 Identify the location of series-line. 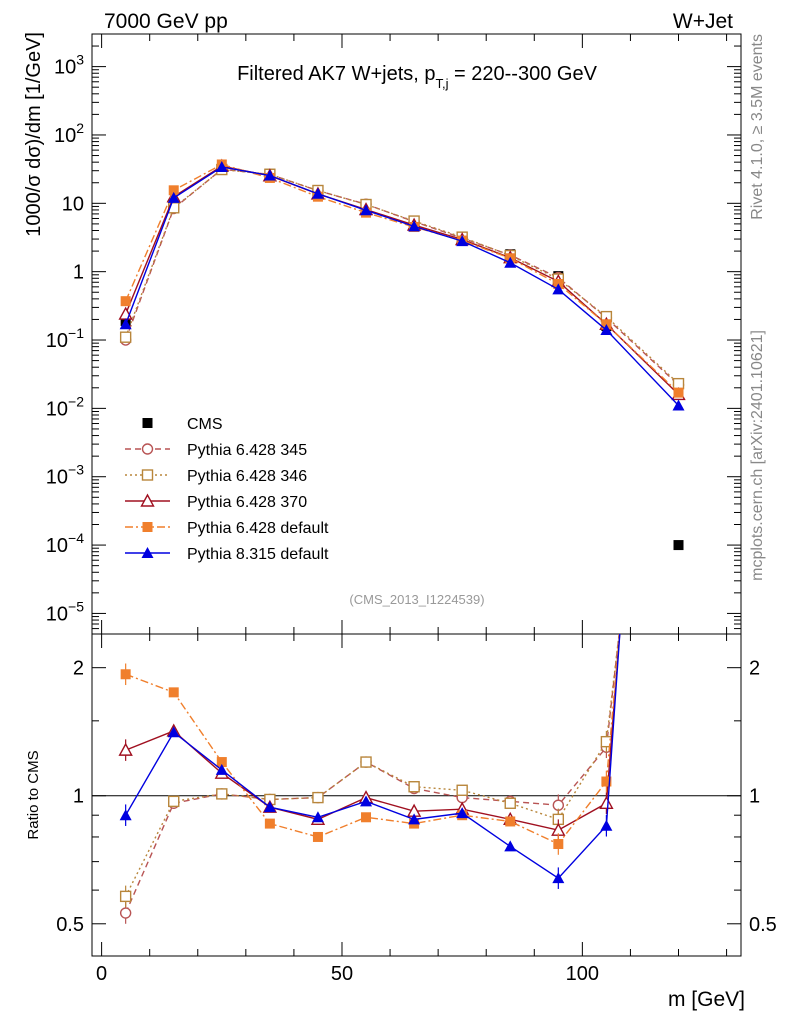
(401, 276).